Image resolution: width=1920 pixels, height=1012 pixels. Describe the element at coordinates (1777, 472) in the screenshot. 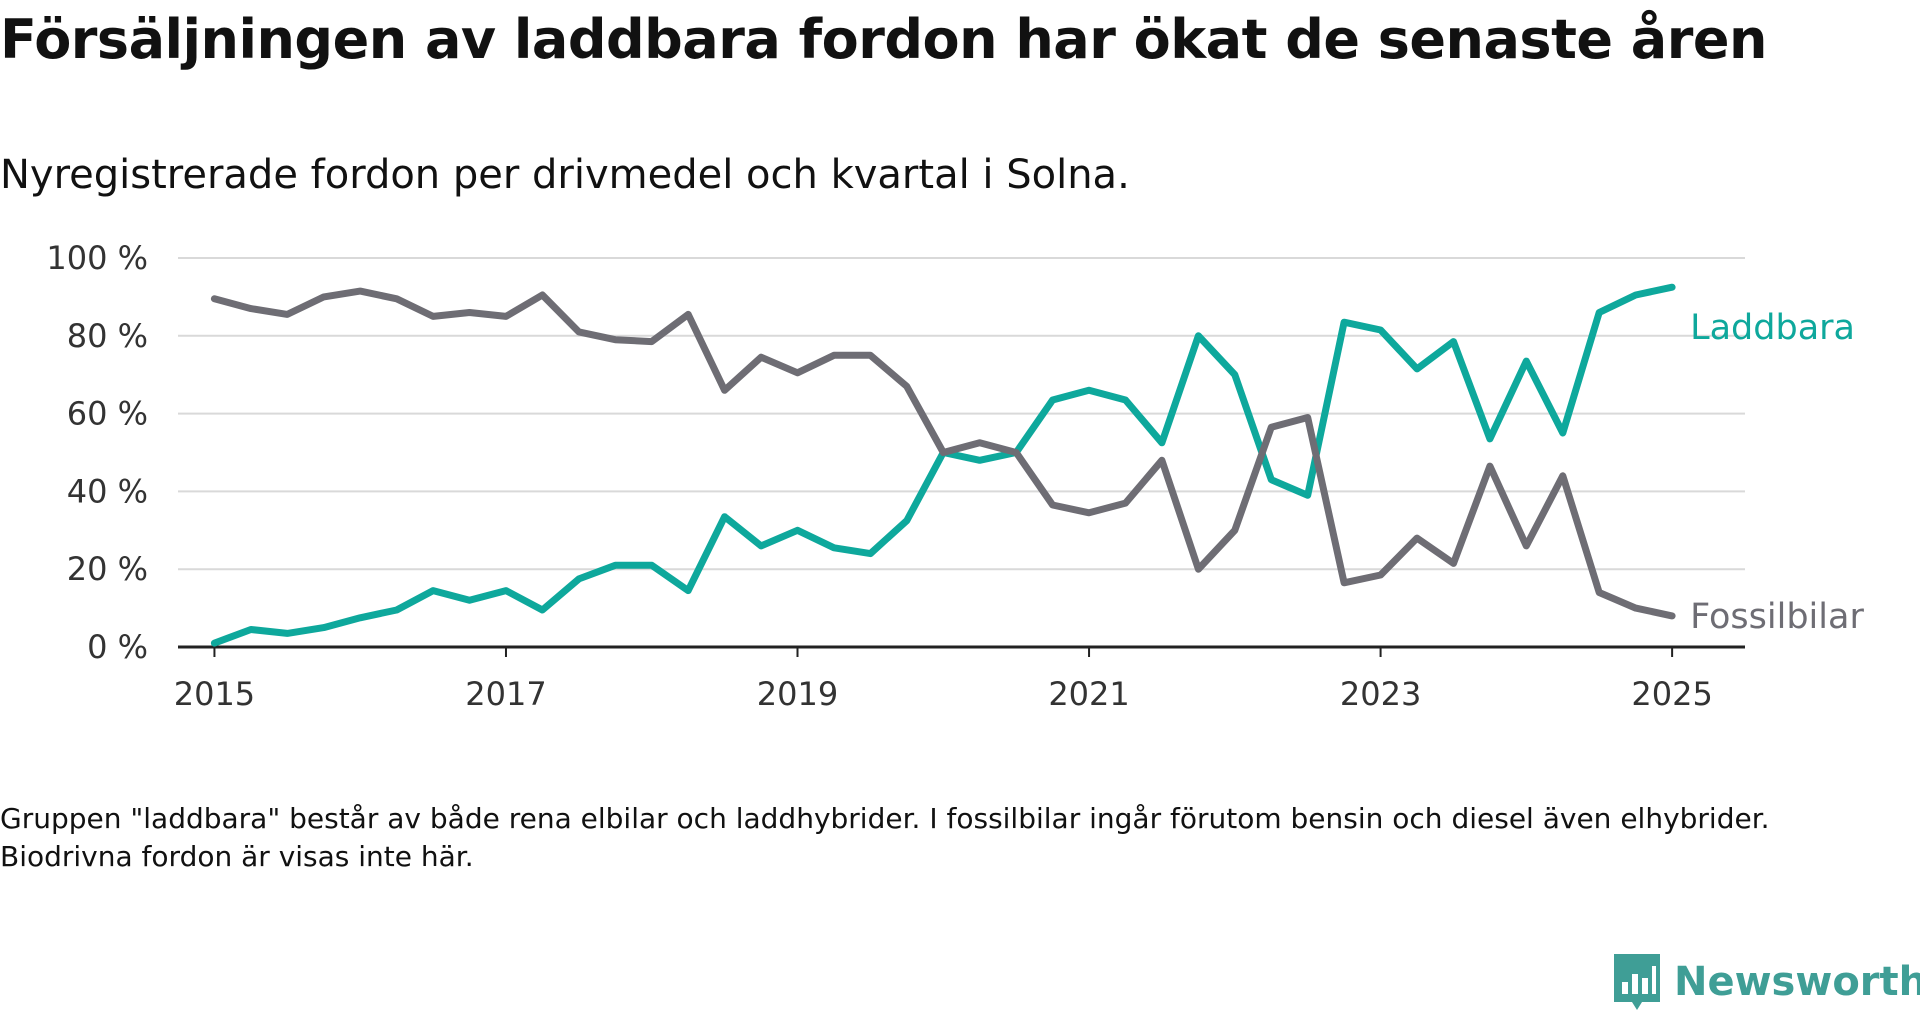

I see `label-layer: Laddbara Fossilbilar` at that location.